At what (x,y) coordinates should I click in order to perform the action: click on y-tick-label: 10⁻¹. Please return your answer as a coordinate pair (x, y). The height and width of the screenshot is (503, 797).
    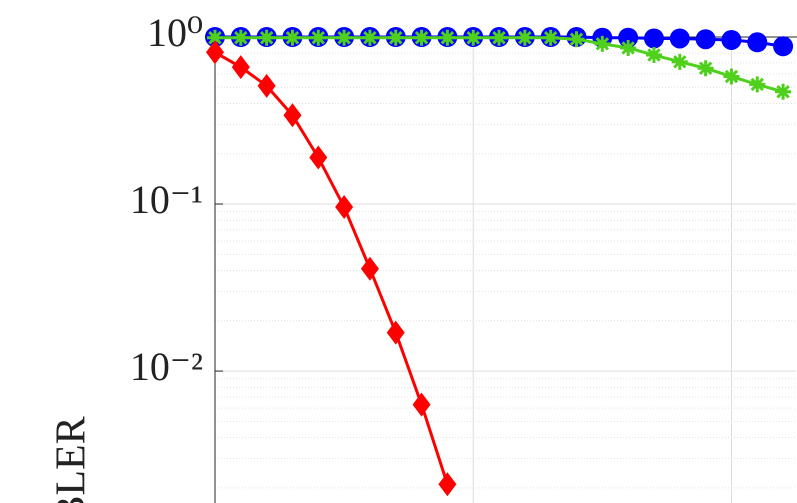
    Looking at the image, I should click on (166, 199).